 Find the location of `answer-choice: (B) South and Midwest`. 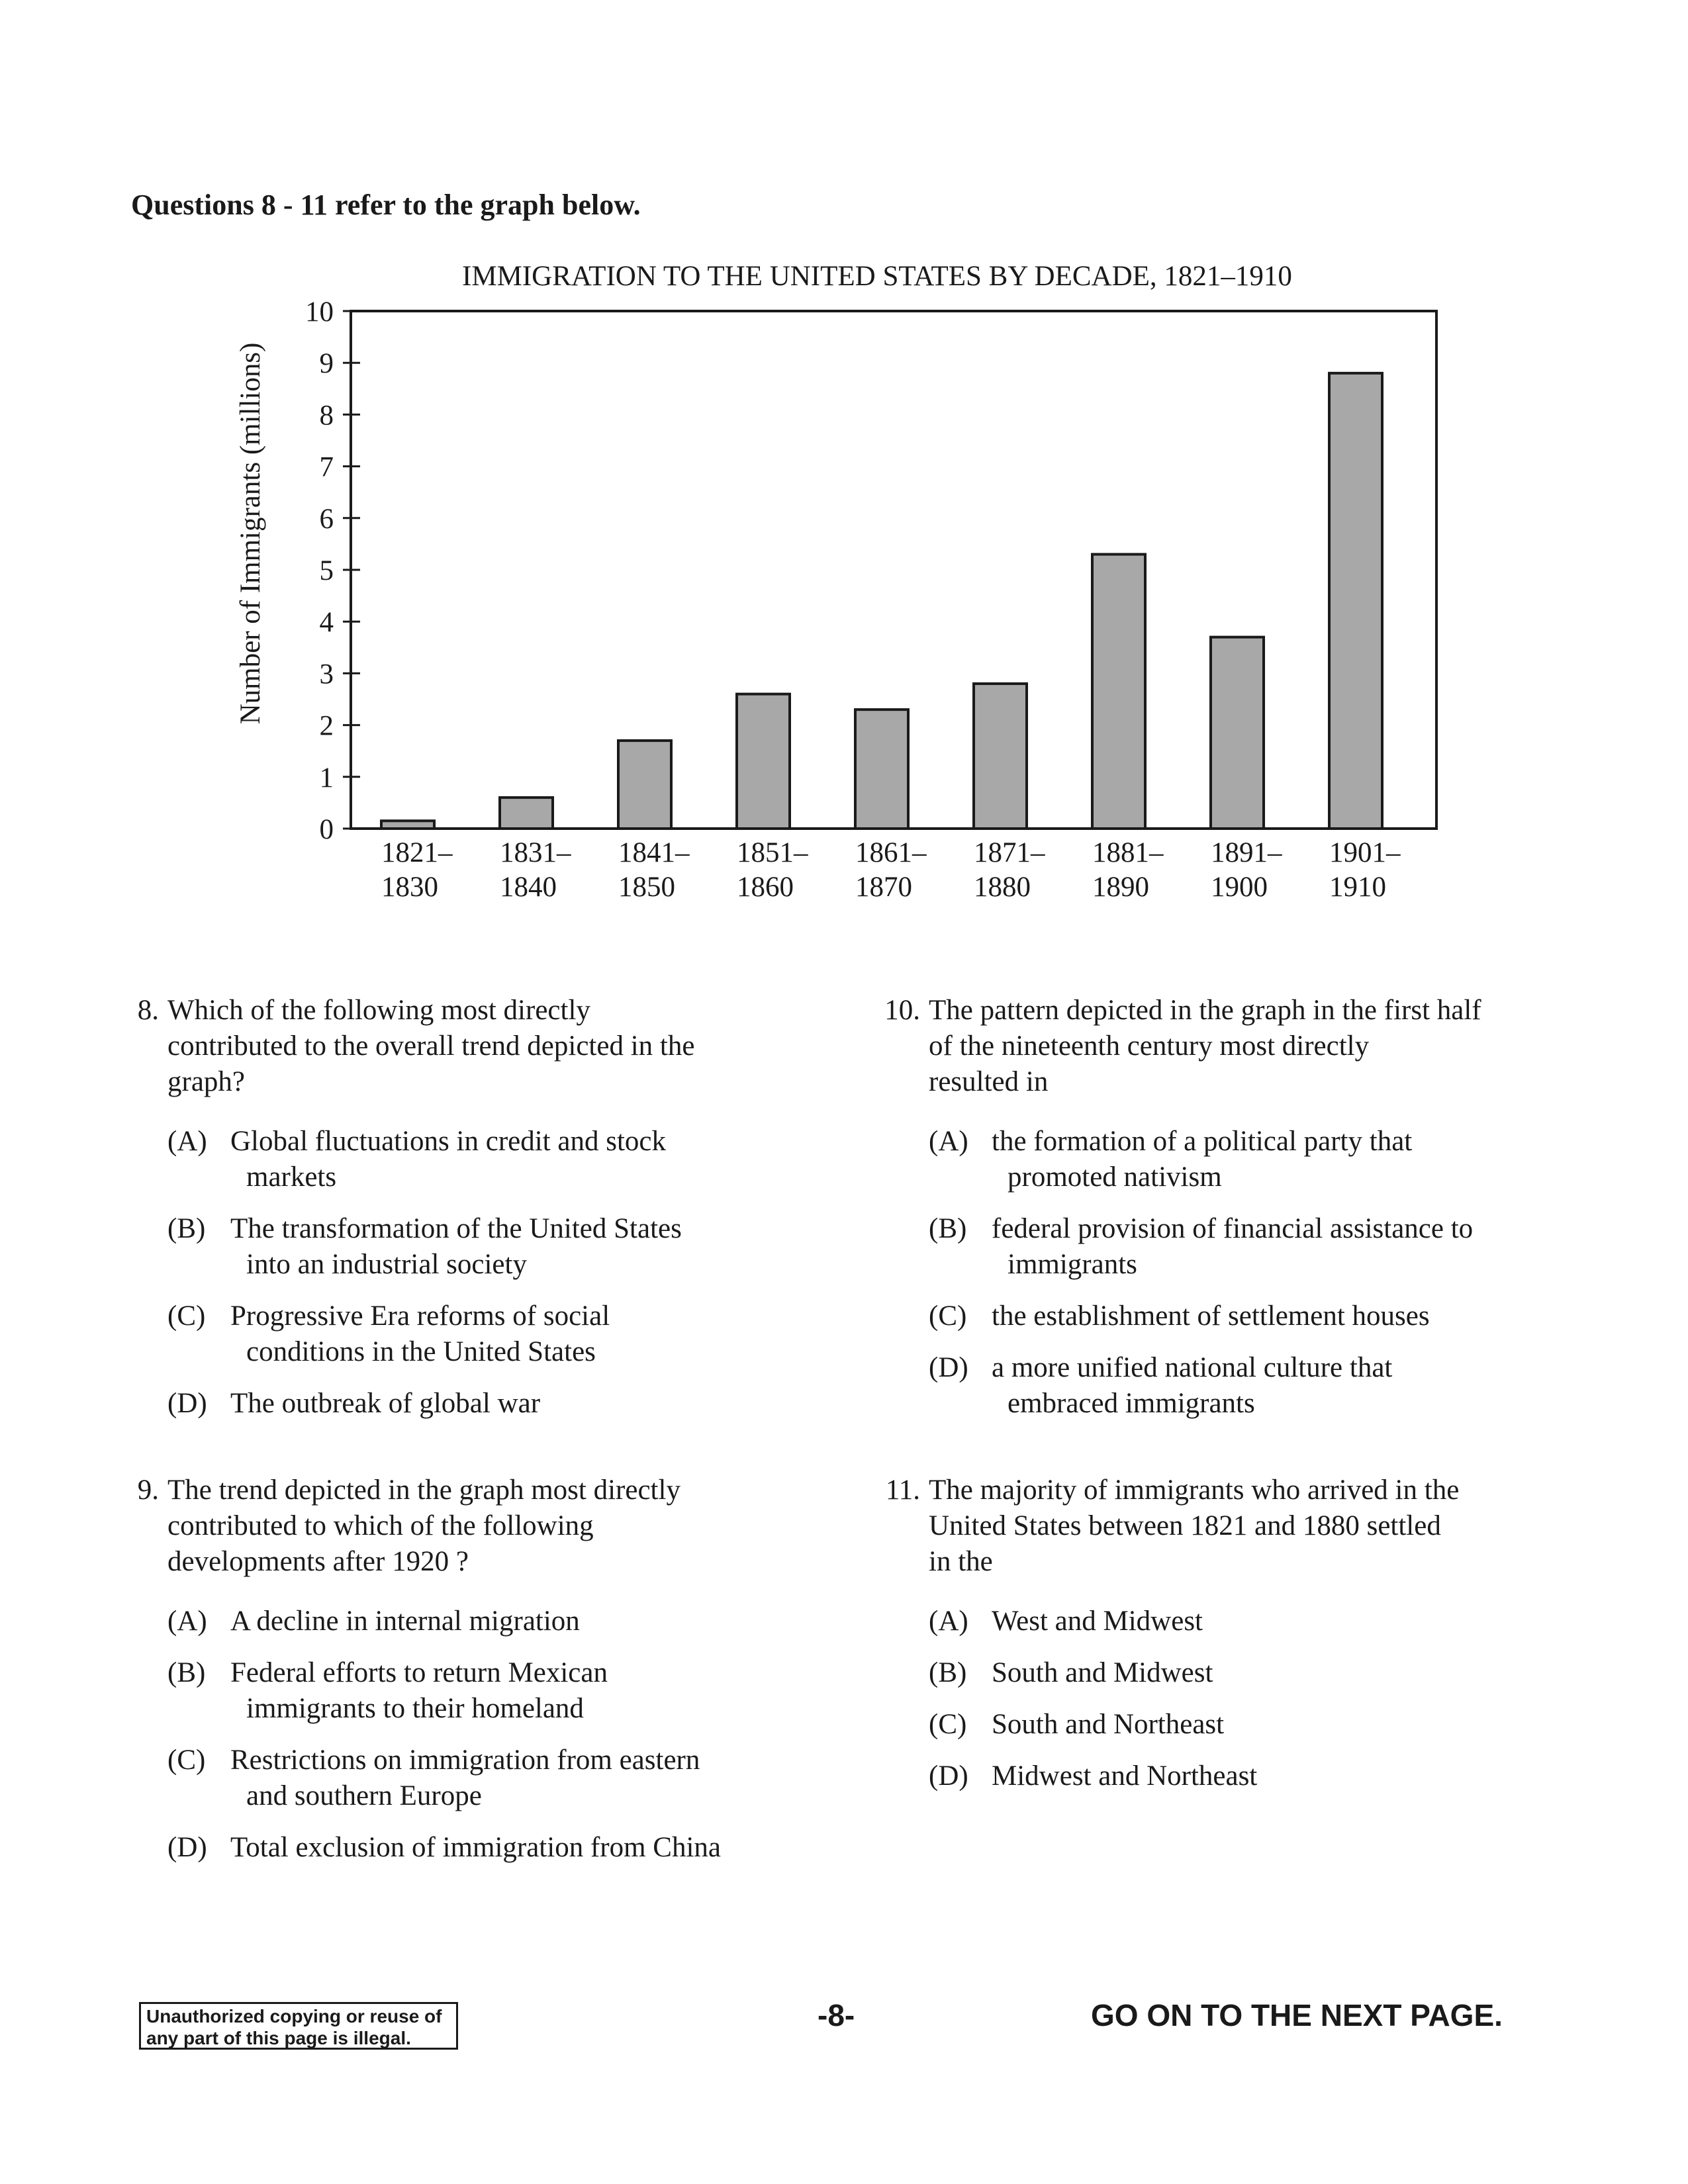

answer-choice: (B) South and Midwest is located at coordinates (1208, 1673).